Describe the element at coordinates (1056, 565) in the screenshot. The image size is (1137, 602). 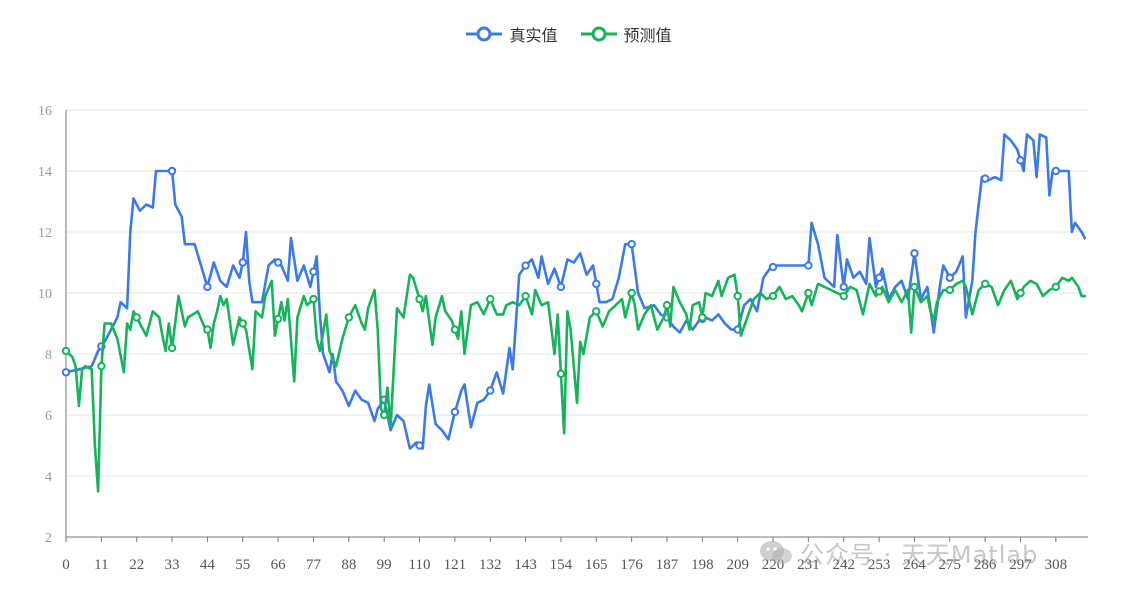
I see `x-tick-label: 308` at that location.